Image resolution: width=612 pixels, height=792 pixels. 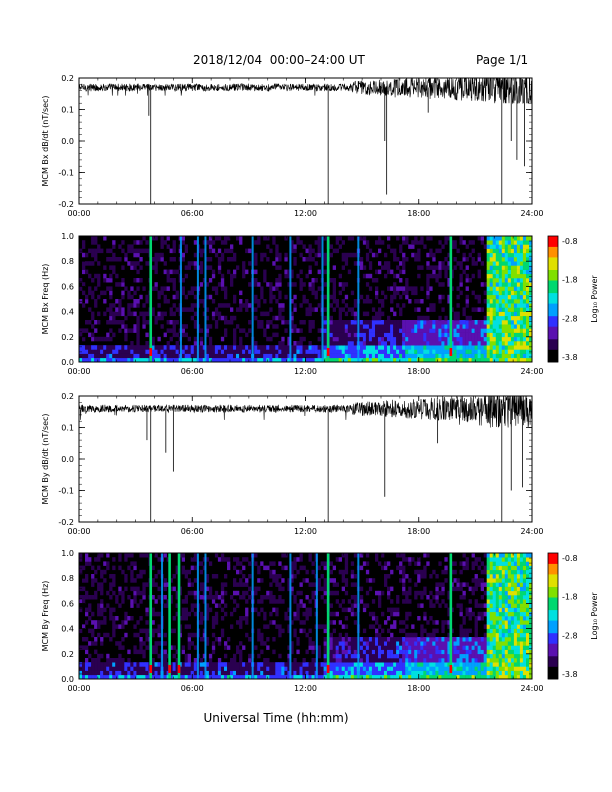 What do you see at coordinates (570, 280) in the screenshot?
I see `colorbar-tick-label: -1.8` at bounding box center [570, 280].